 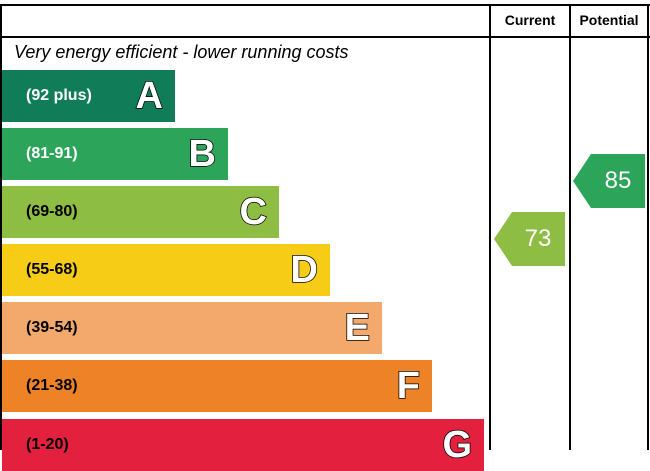 What do you see at coordinates (490, 227) in the screenshot?
I see `current-column-divider` at bounding box center [490, 227].